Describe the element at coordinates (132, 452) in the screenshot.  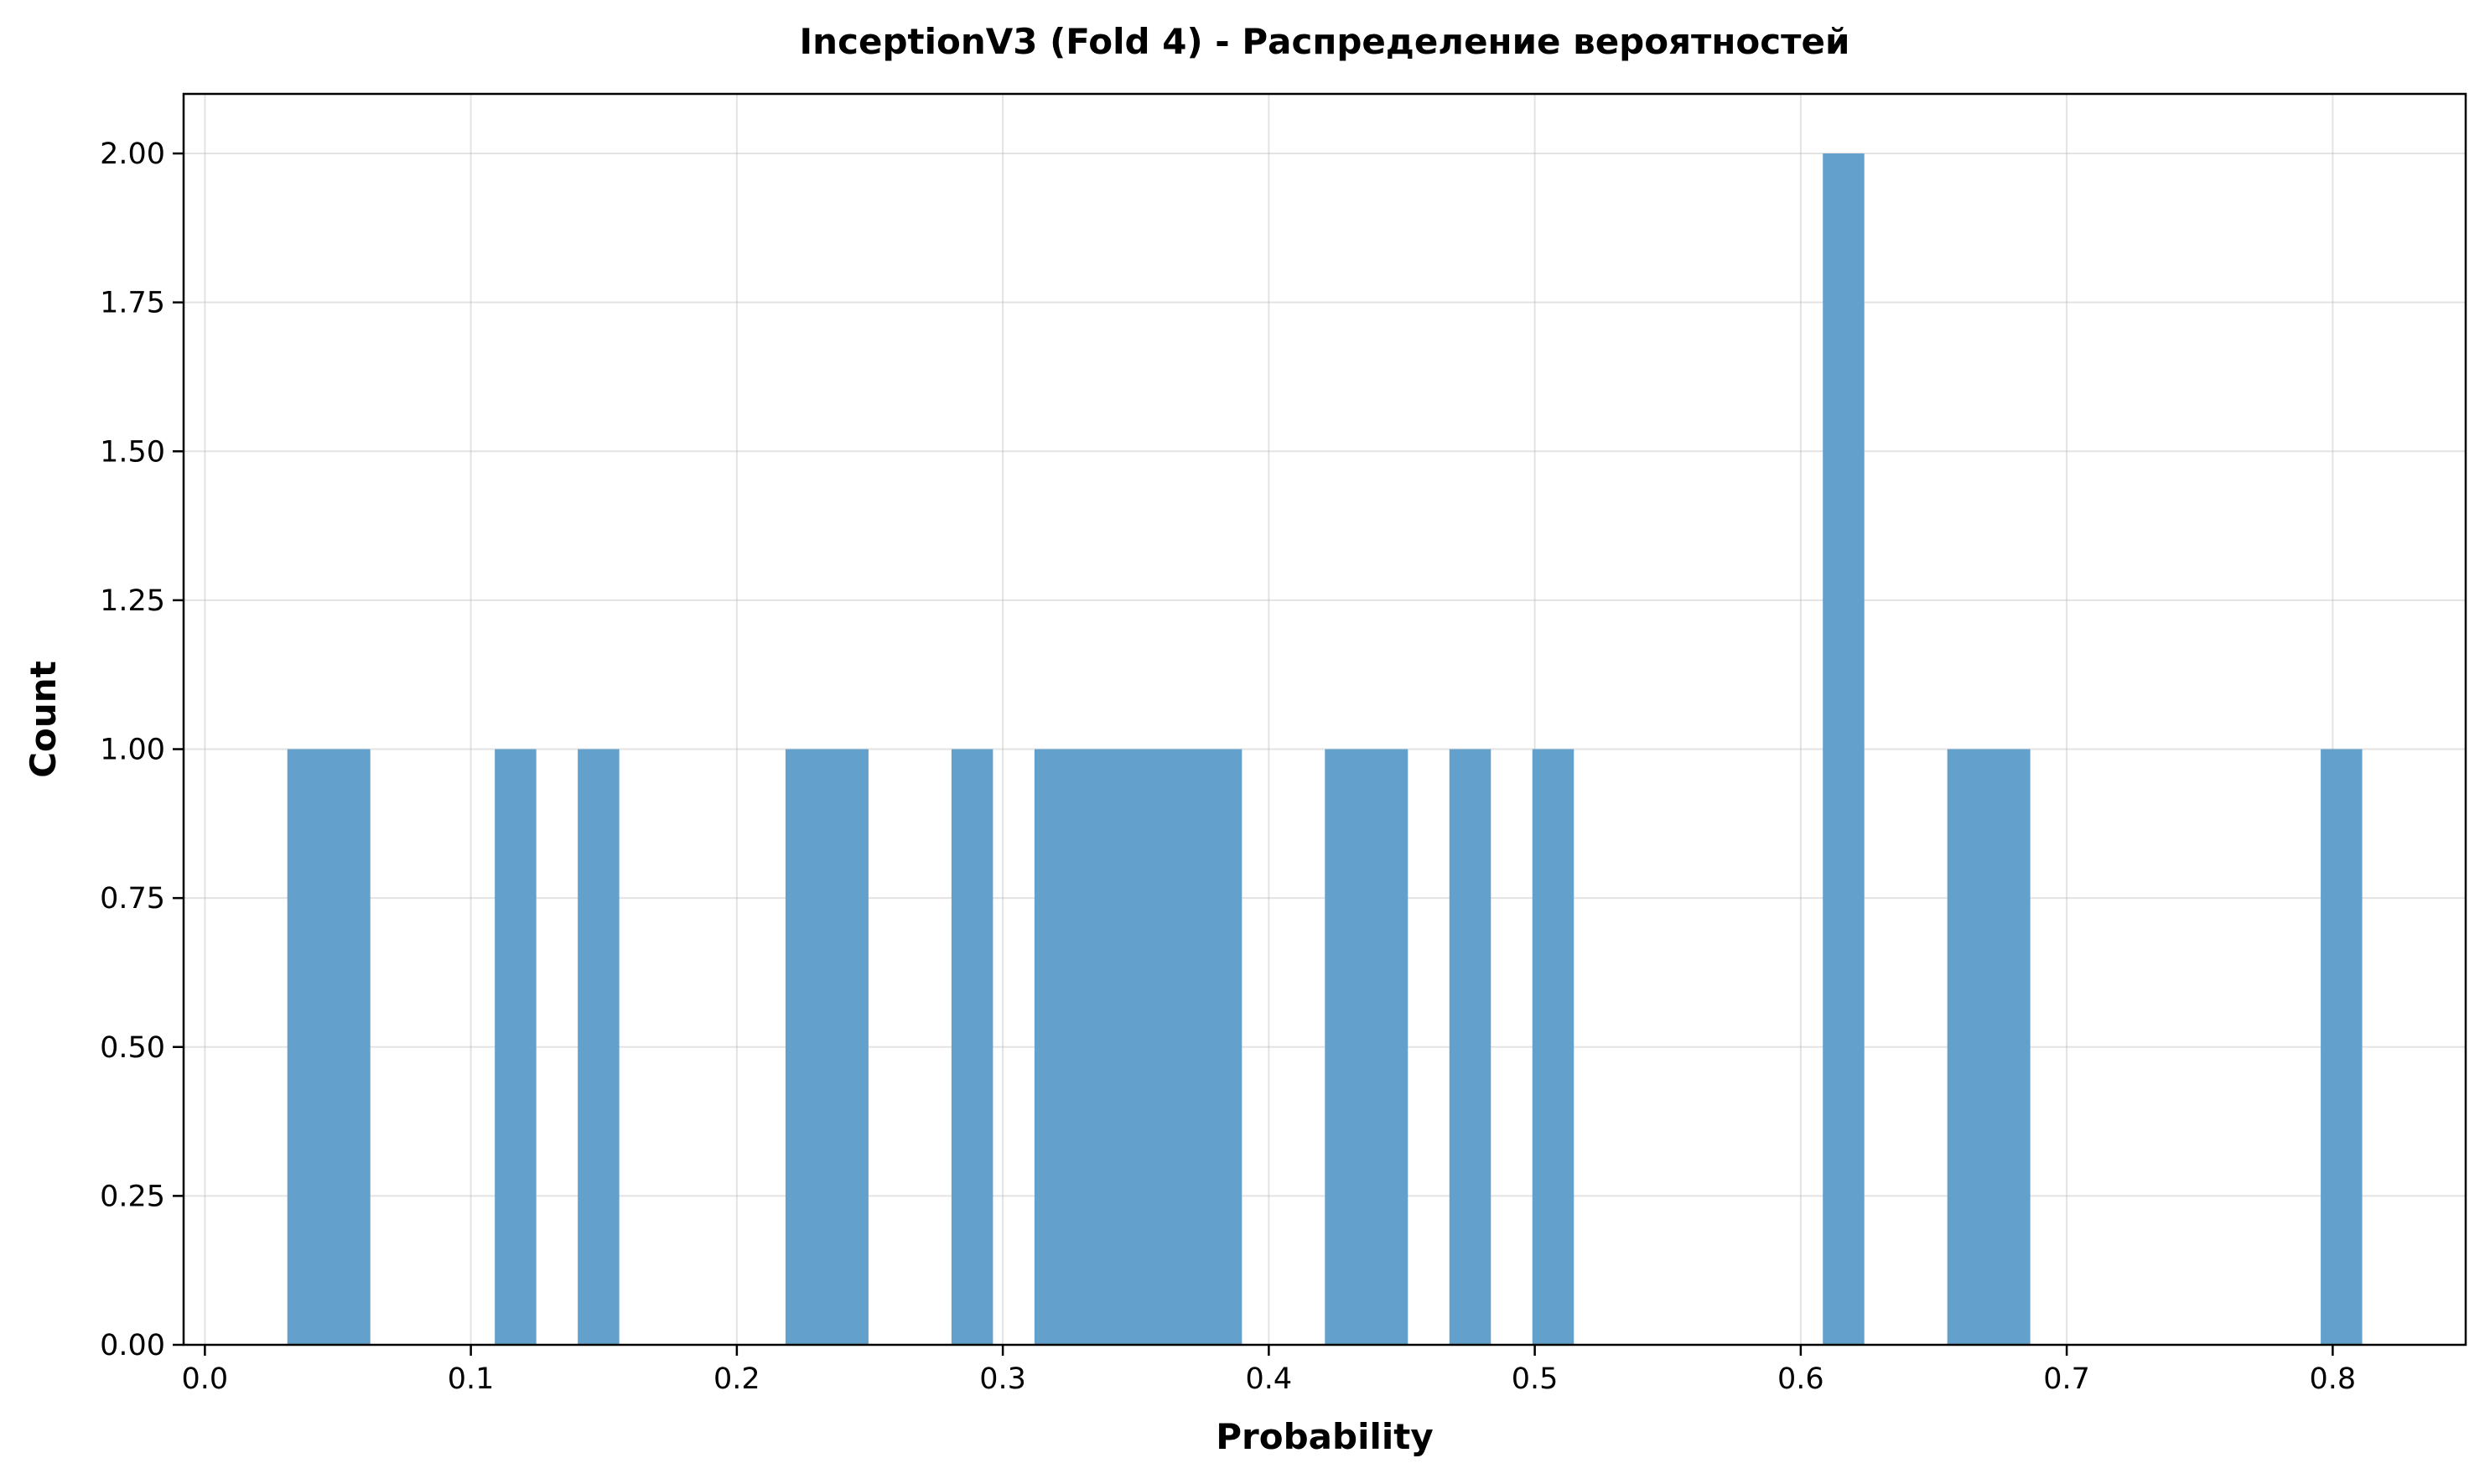
I see `y-tick-label: 1.50` at that location.